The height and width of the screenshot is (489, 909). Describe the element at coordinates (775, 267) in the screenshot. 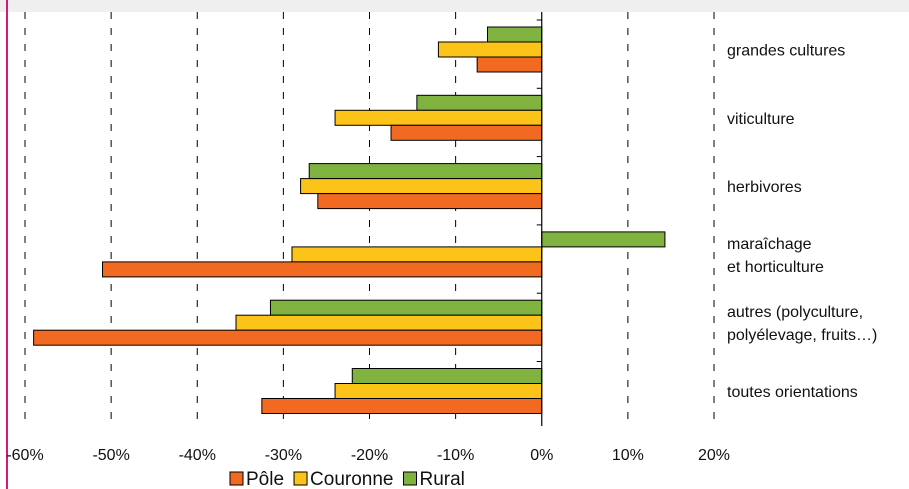

I see `category-label: et horticulture` at that location.